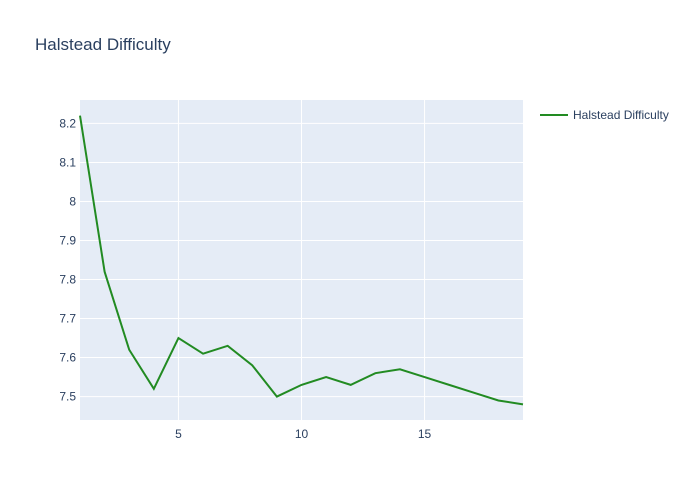  I want to click on y-tick-label: 7.9, so click(67, 240).